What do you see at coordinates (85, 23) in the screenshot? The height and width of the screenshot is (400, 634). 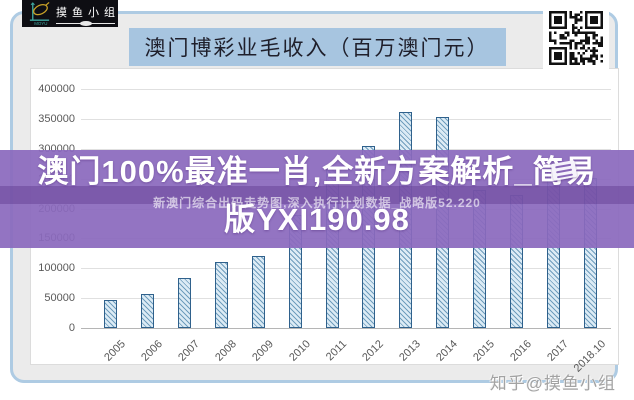 I see `logo-underline` at bounding box center [85, 23].